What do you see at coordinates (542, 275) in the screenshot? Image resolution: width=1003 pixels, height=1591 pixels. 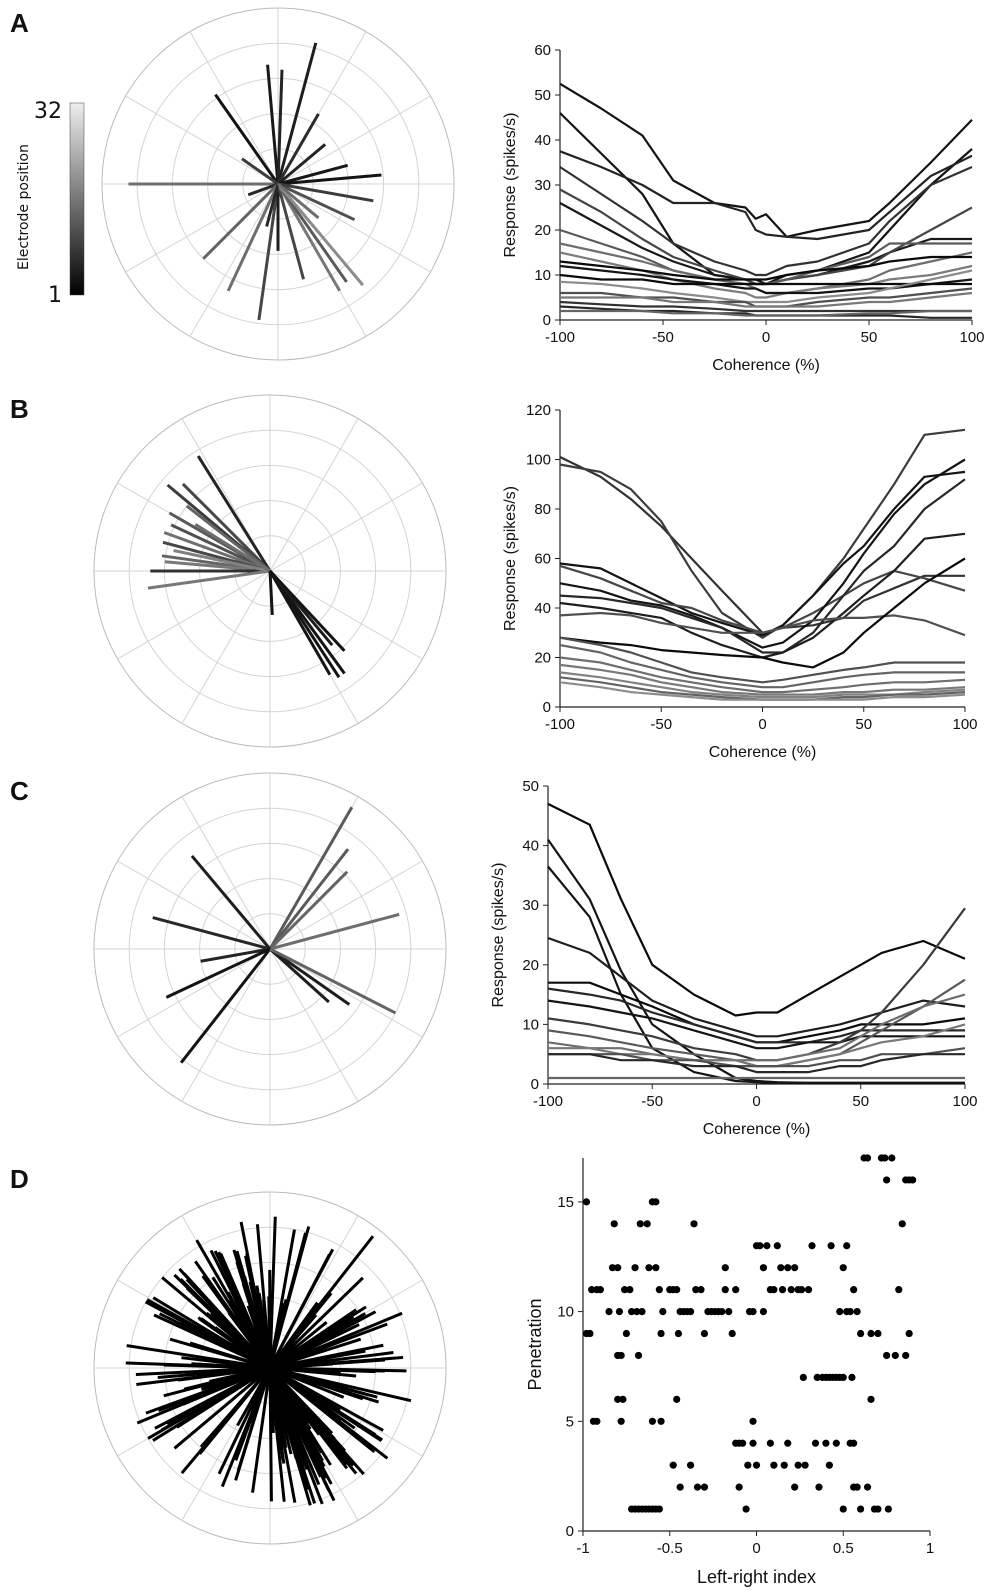 I see `y-tick-label: 10` at bounding box center [542, 275].